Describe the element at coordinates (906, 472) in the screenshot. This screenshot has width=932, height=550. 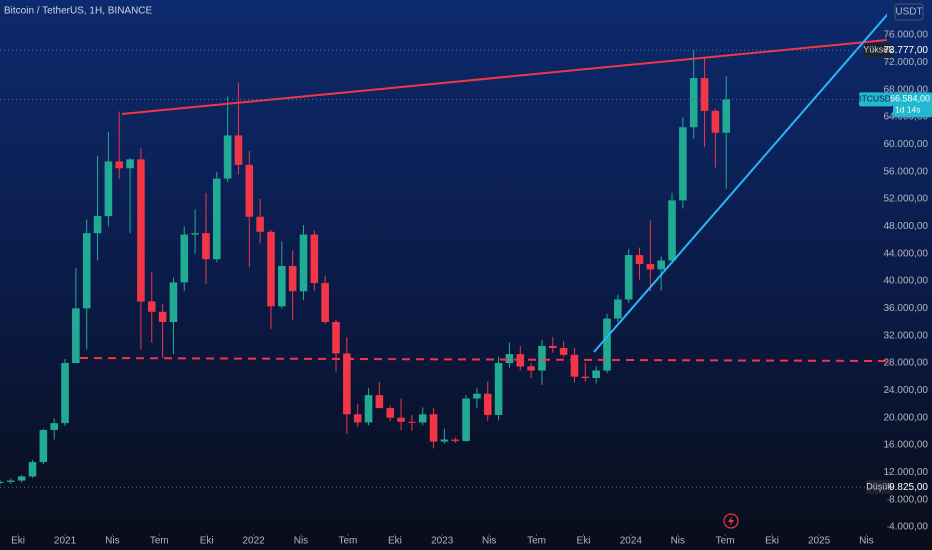
I see `y-tick-label: 12.000,00` at that location.